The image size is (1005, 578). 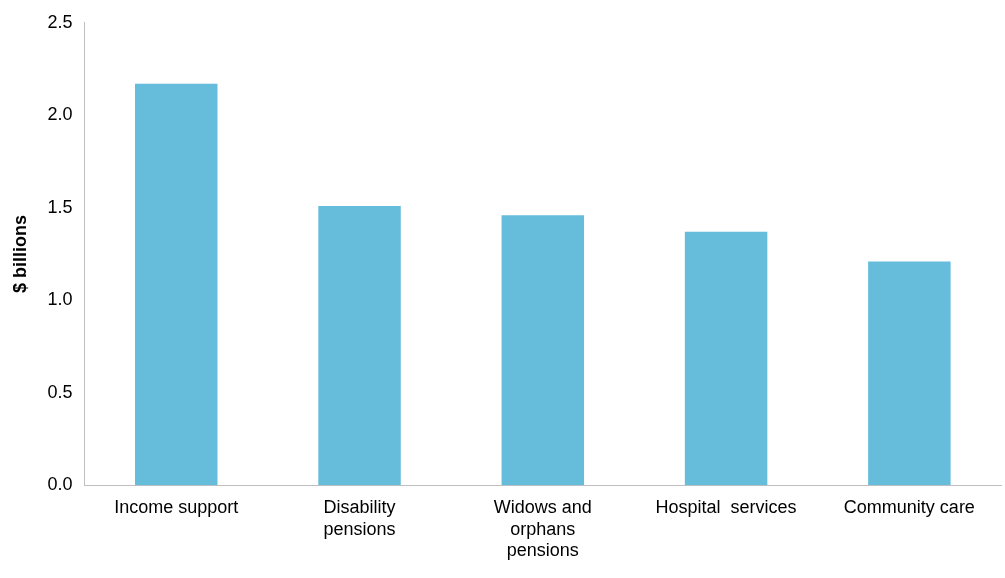 What do you see at coordinates (60, 206) in the screenshot?
I see `y-tick-label: 1.5` at bounding box center [60, 206].